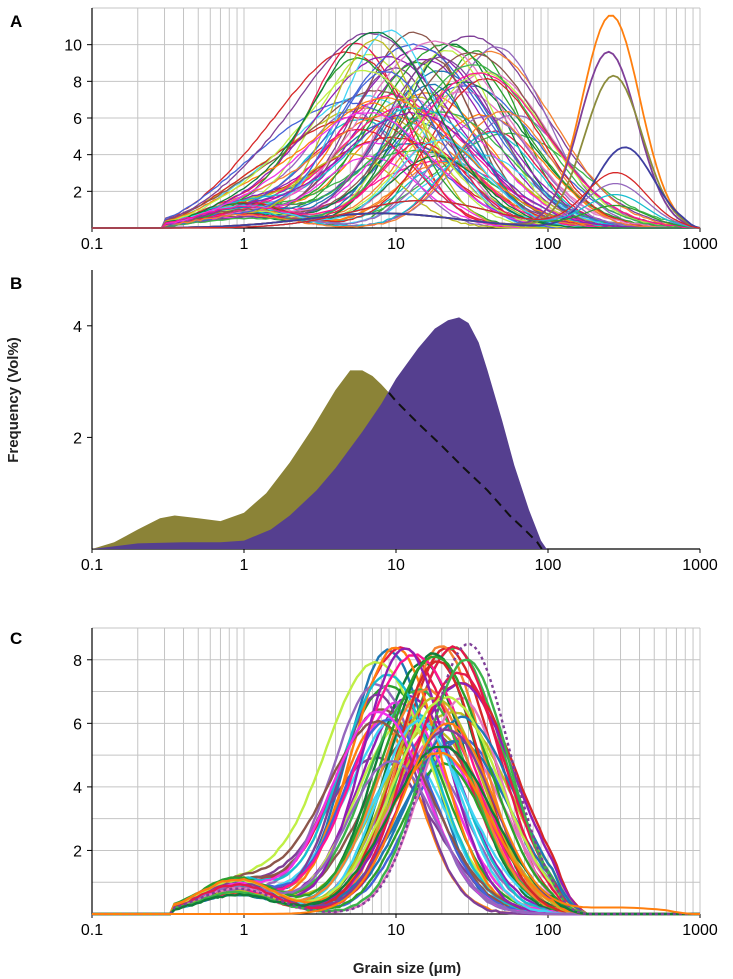 The height and width of the screenshot is (979, 733). I want to click on y-axis-title: Frequency (Vol%), so click(13, 400).